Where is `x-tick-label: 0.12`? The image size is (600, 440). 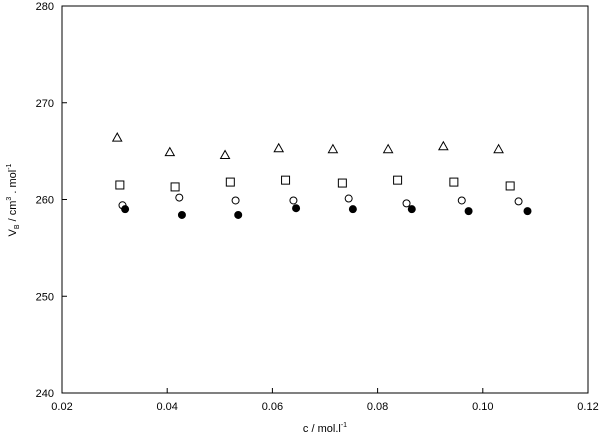 x-tick-label: 0.12 is located at coordinates (587, 407).